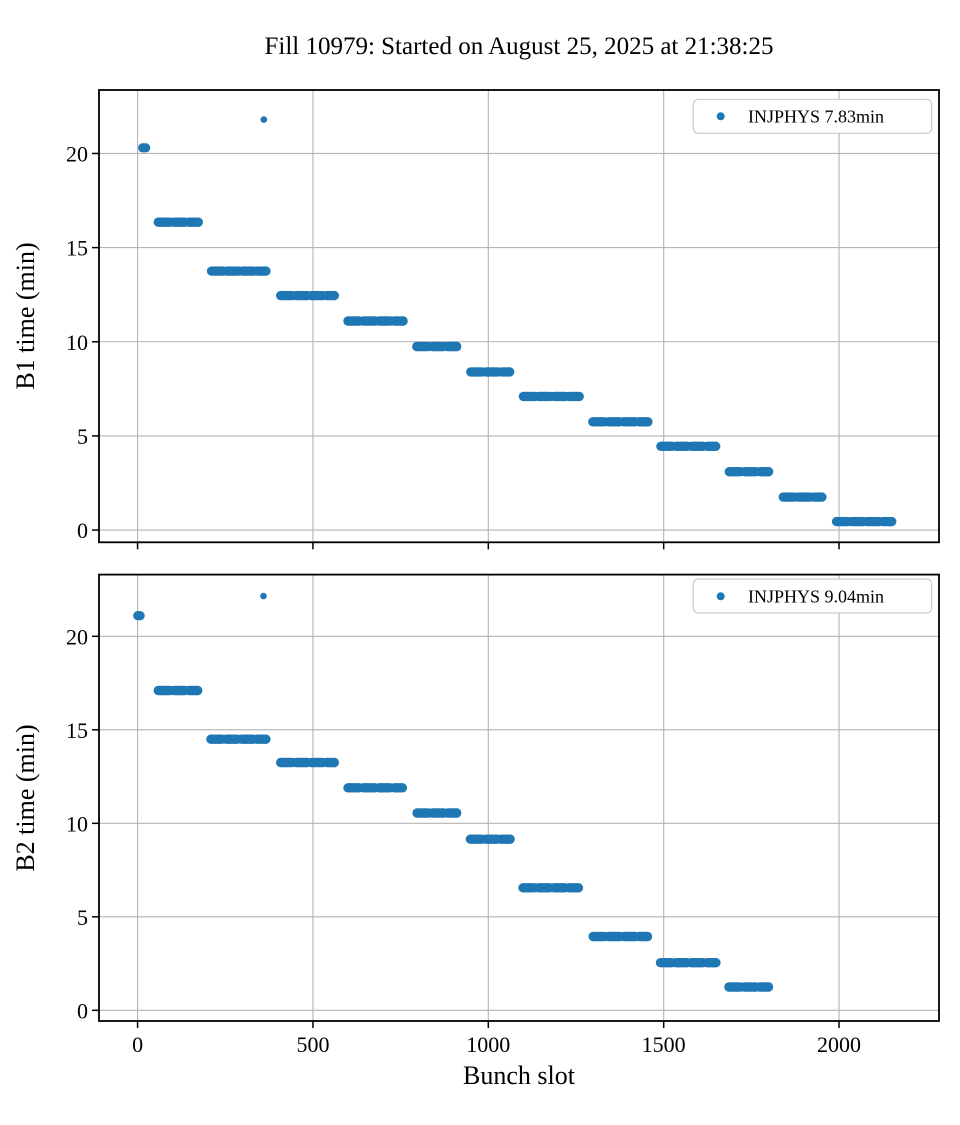  What do you see at coordinates (488, 1044) in the screenshot?
I see `x-tick-label: 1000` at bounding box center [488, 1044].